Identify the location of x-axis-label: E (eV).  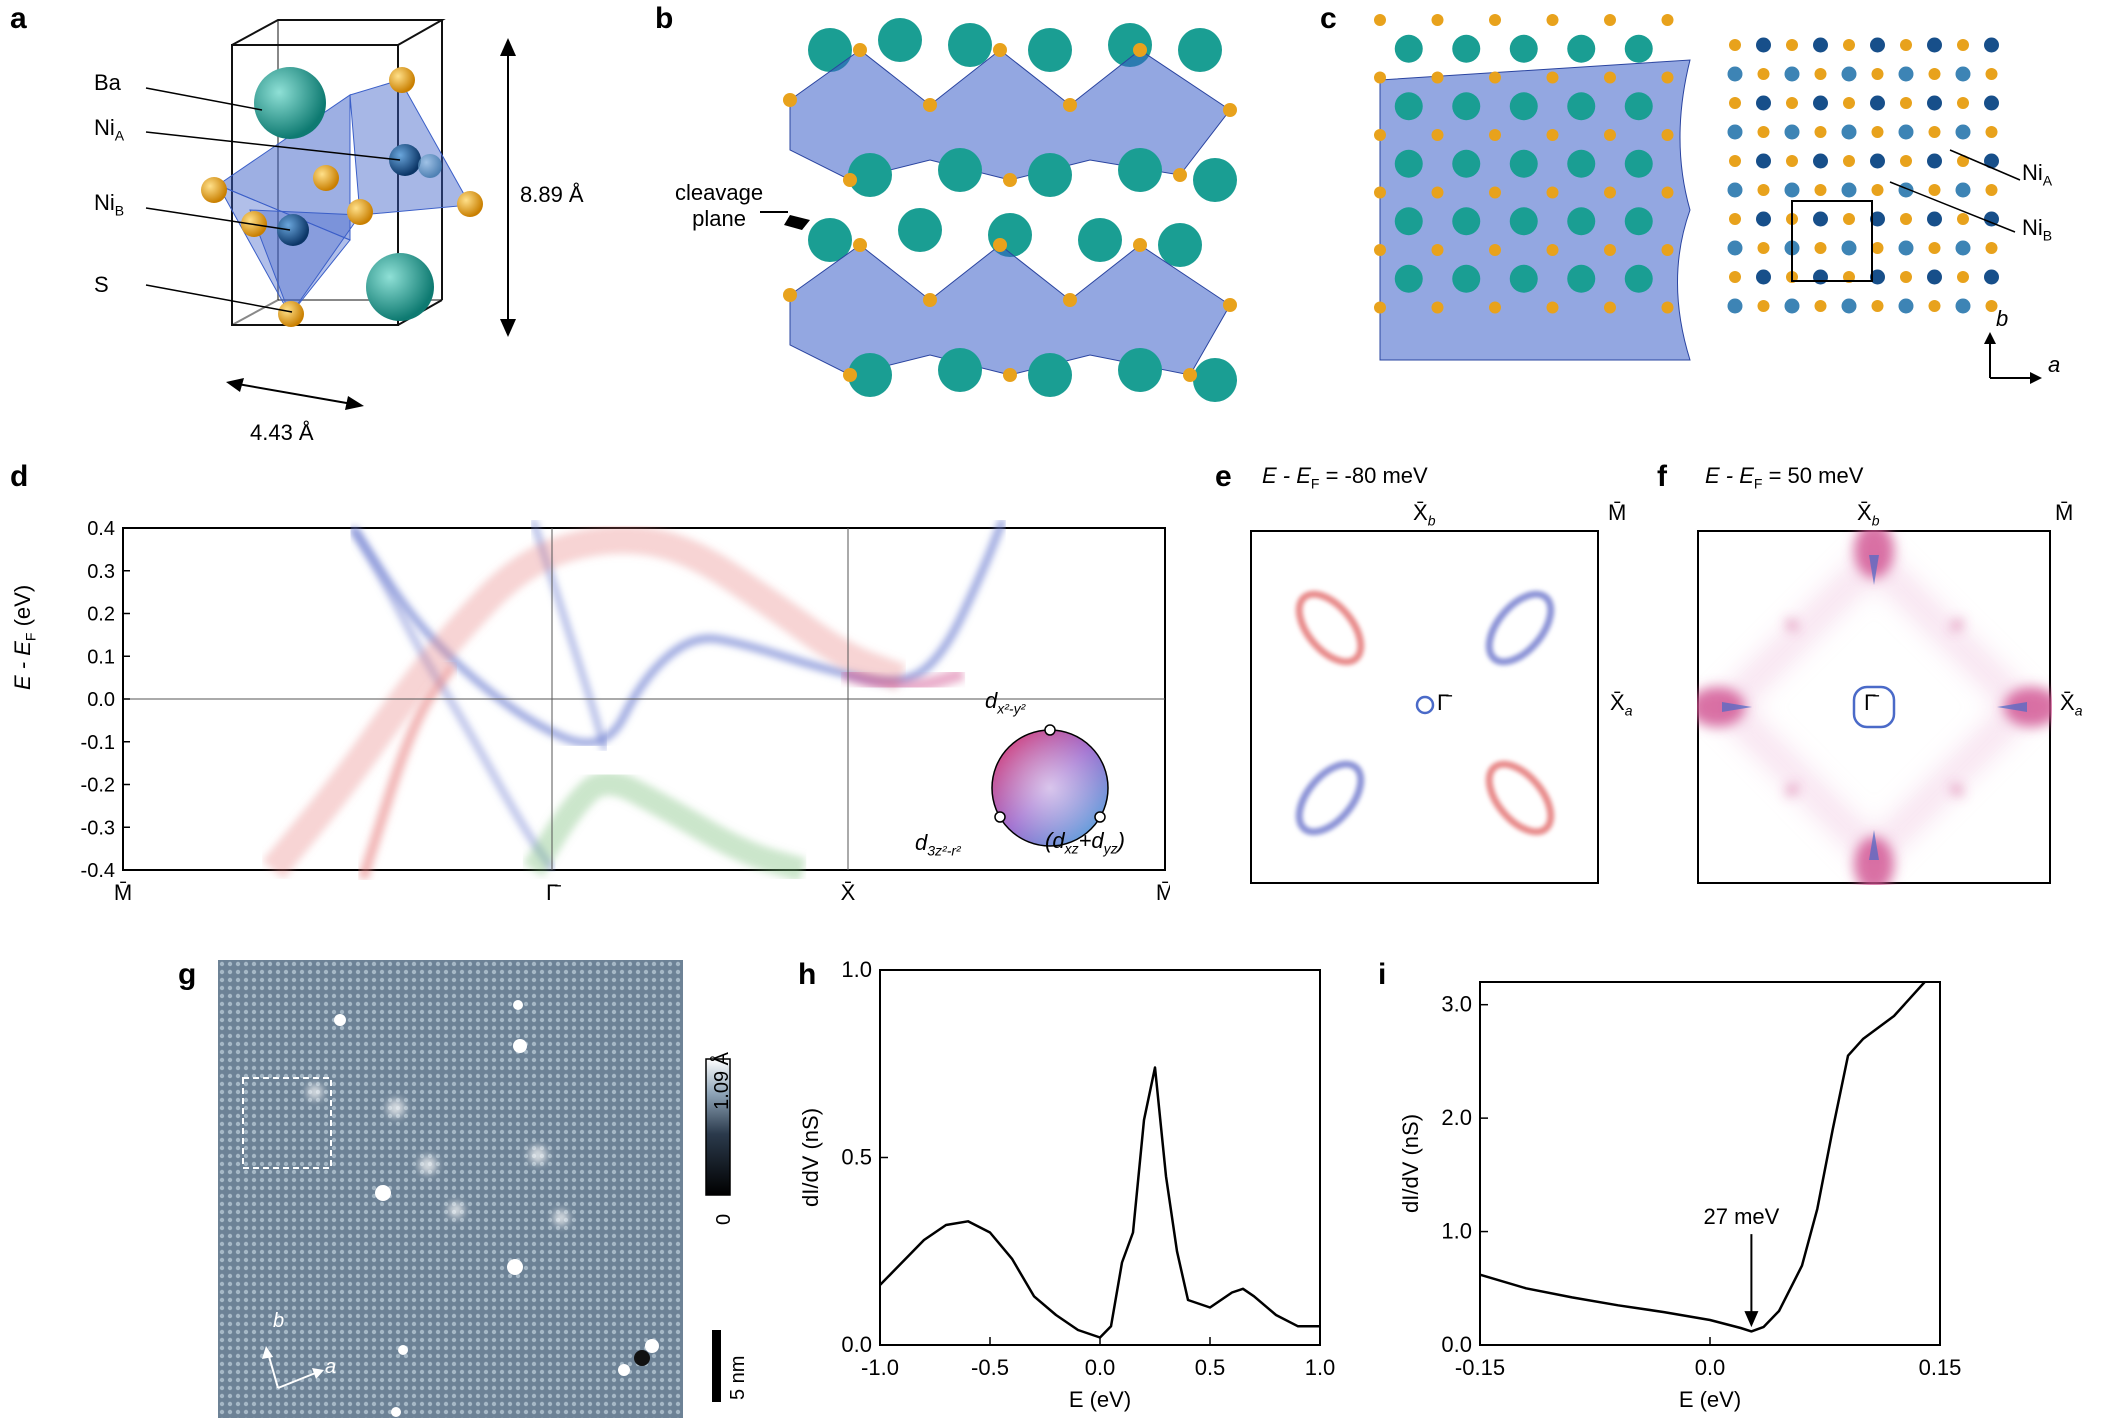
(1710, 1399).